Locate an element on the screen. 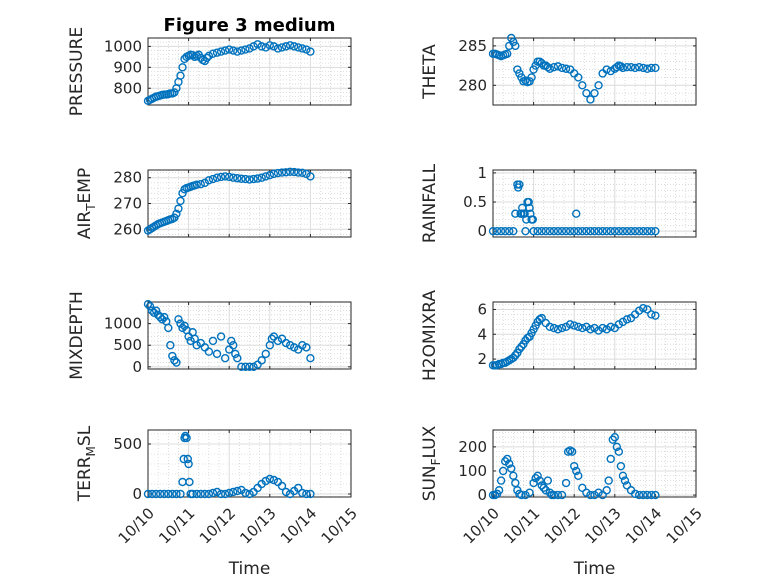 This screenshot has width=778, height=583. x-tick-label: 10/12 is located at coordinates (217, 525).